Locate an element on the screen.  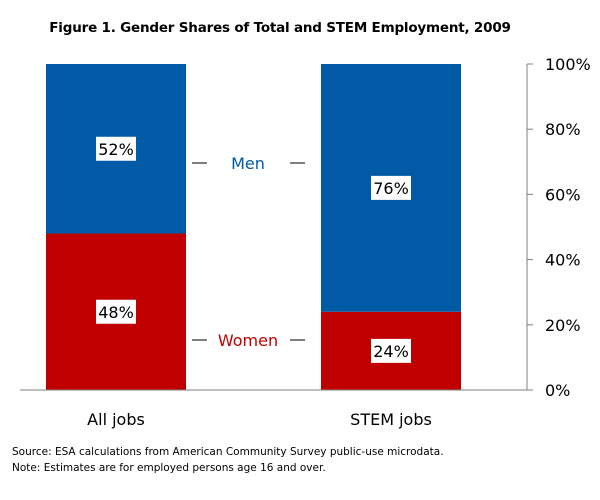
y-tick-label-40: 40% is located at coordinates (563, 260).